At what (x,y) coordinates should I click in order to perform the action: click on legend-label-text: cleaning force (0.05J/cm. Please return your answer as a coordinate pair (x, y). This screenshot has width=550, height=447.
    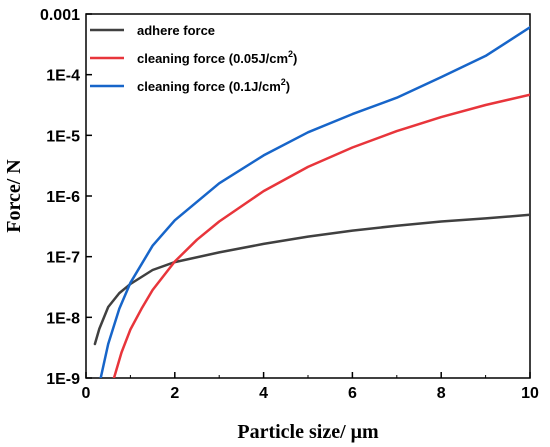
    Looking at the image, I should click on (212, 58).